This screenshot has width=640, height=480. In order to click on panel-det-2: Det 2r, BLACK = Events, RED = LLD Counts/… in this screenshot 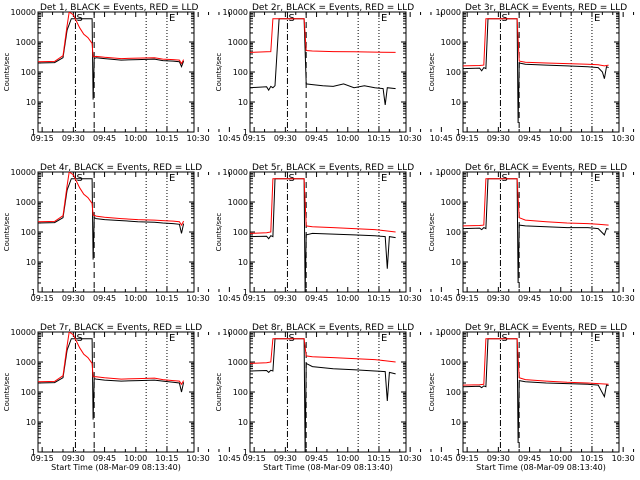, I will do `click(334, 73)`.